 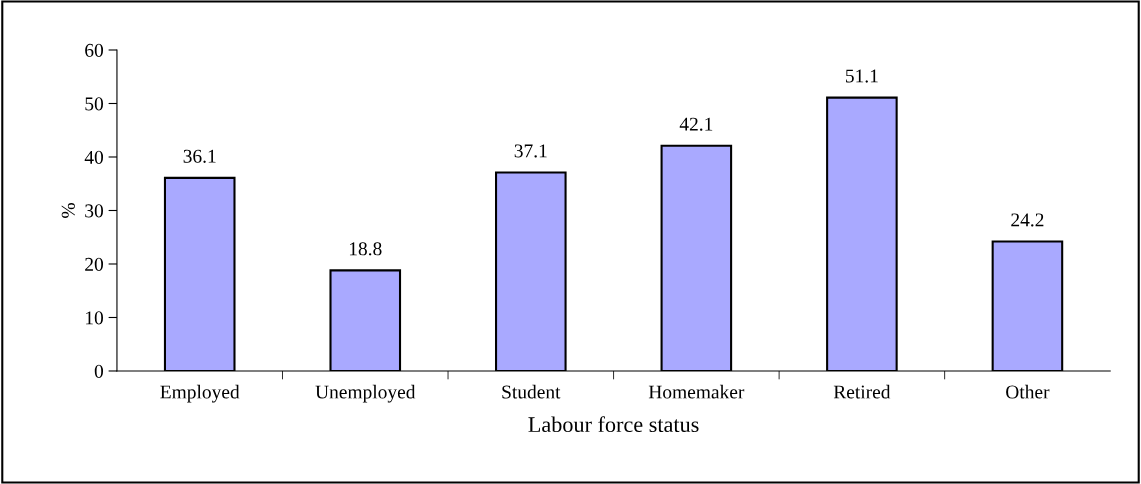 I want to click on x-tick-label: Other, so click(x=1028, y=391).